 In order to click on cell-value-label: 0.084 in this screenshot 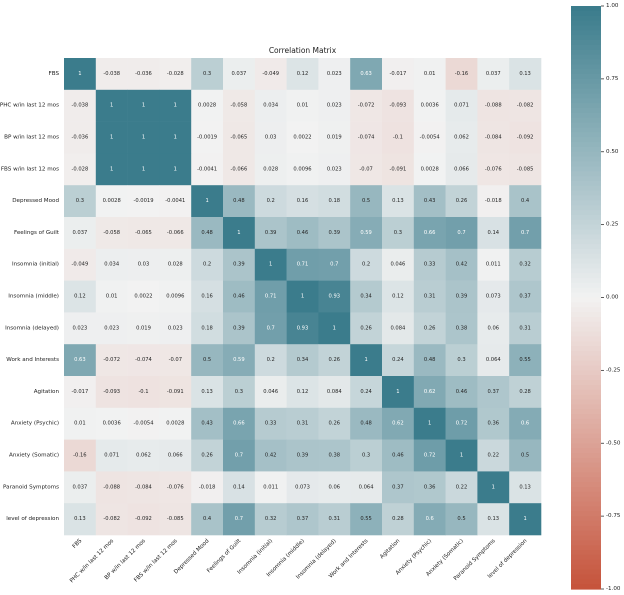, I will do `click(335, 392)`.